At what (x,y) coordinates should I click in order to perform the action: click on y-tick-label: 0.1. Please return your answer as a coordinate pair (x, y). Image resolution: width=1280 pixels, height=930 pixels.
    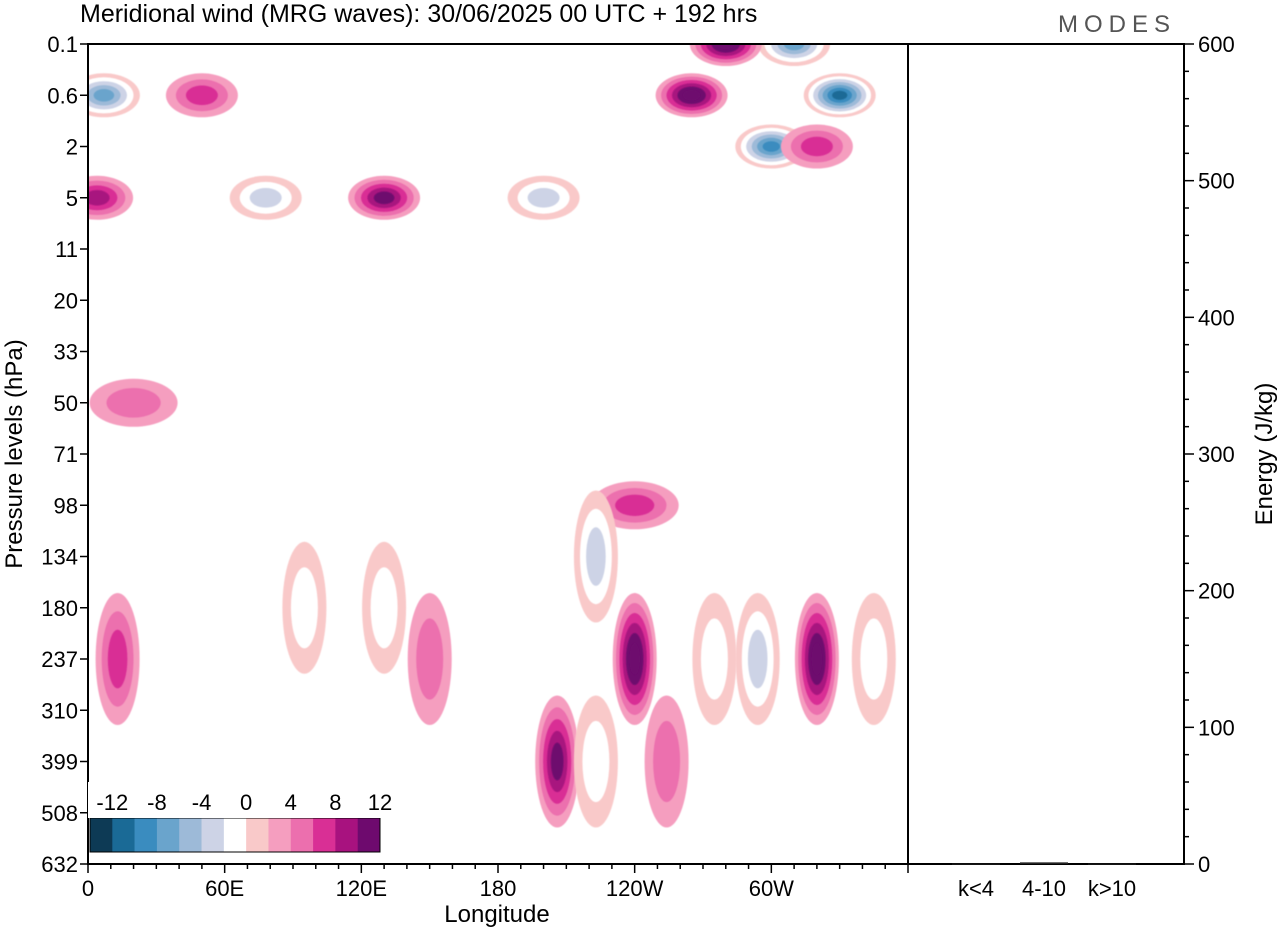
    Looking at the image, I should click on (62, 44).